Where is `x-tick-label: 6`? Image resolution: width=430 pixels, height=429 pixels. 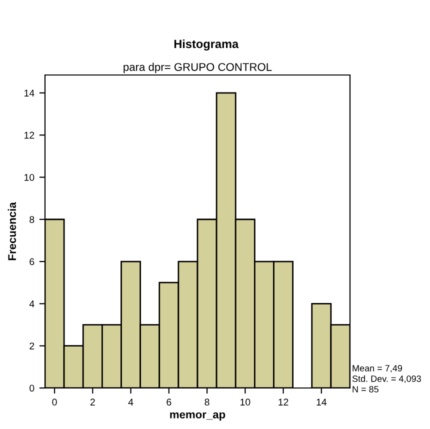
x-tick-label: 6 is located at coordinates (169, 402).